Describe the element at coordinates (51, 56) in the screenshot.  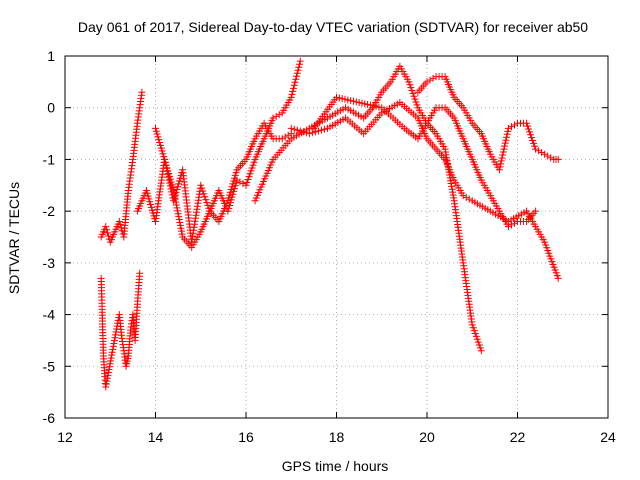
I see `y-tick-label: 1` at that location.